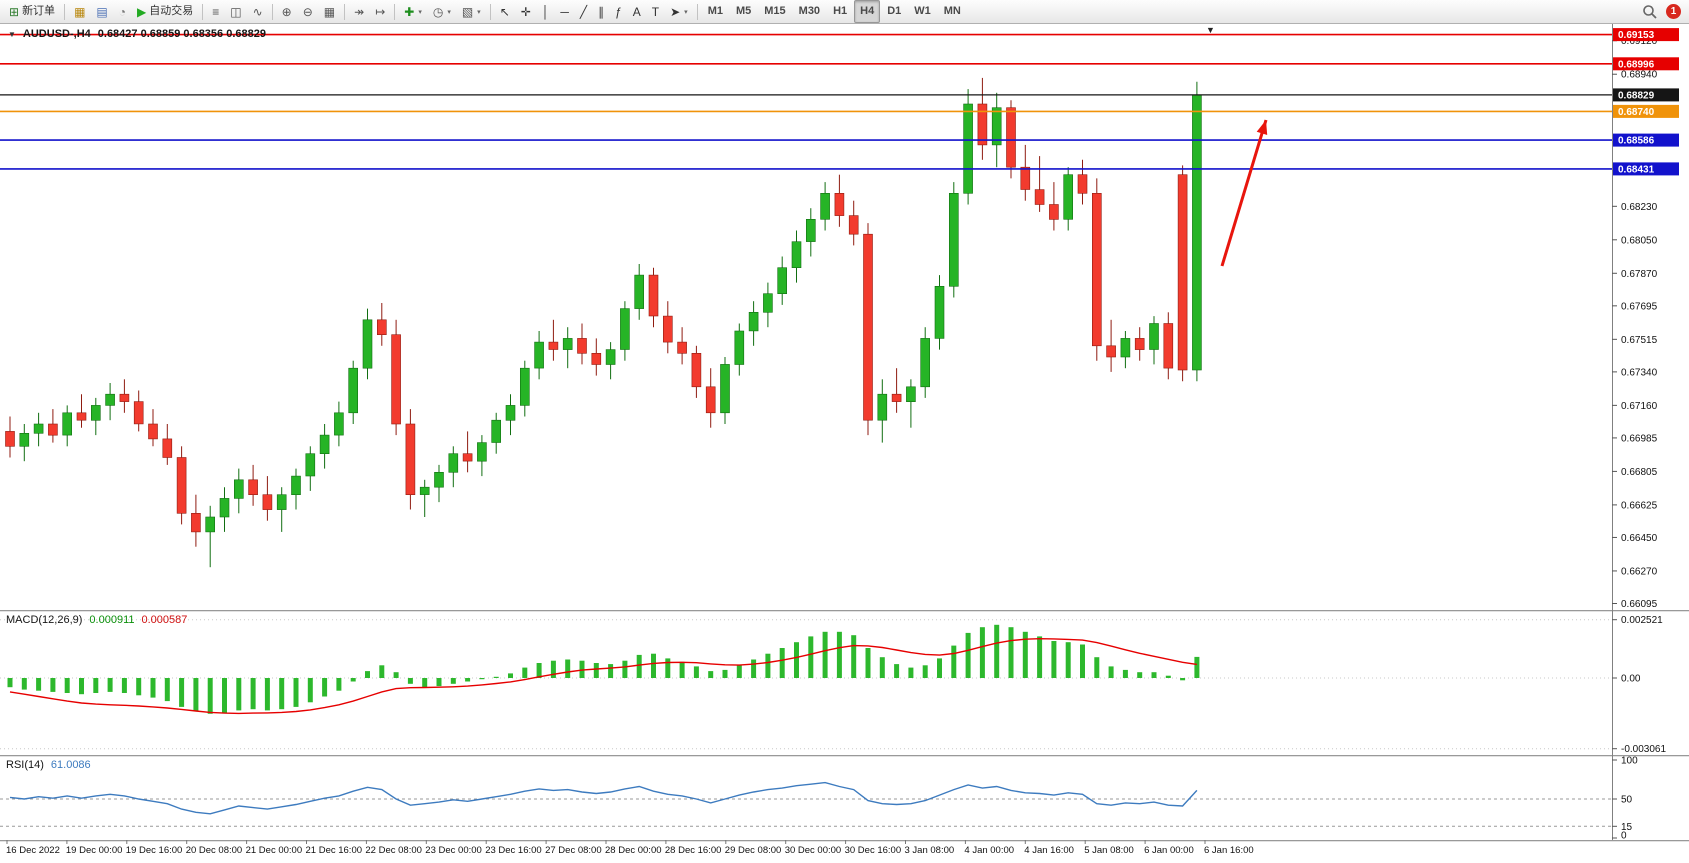 This screenshot has width=1689, height=863. I want to click on line-chart-icon: ∿, so click(257, 11).